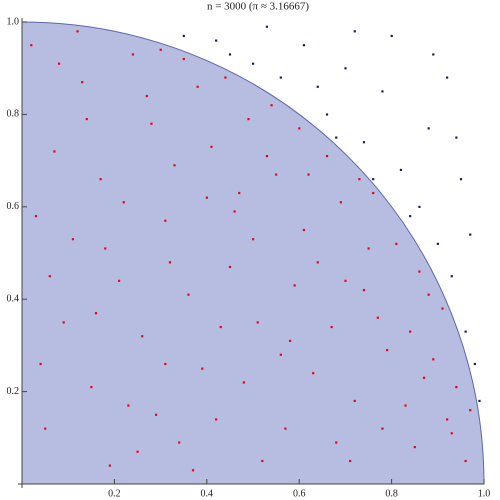 This screenshot has width=500, height=500. Describe the element at coordinates (13, 21) in the screenshot. I see `y-tick-label: 1.0` at that location.